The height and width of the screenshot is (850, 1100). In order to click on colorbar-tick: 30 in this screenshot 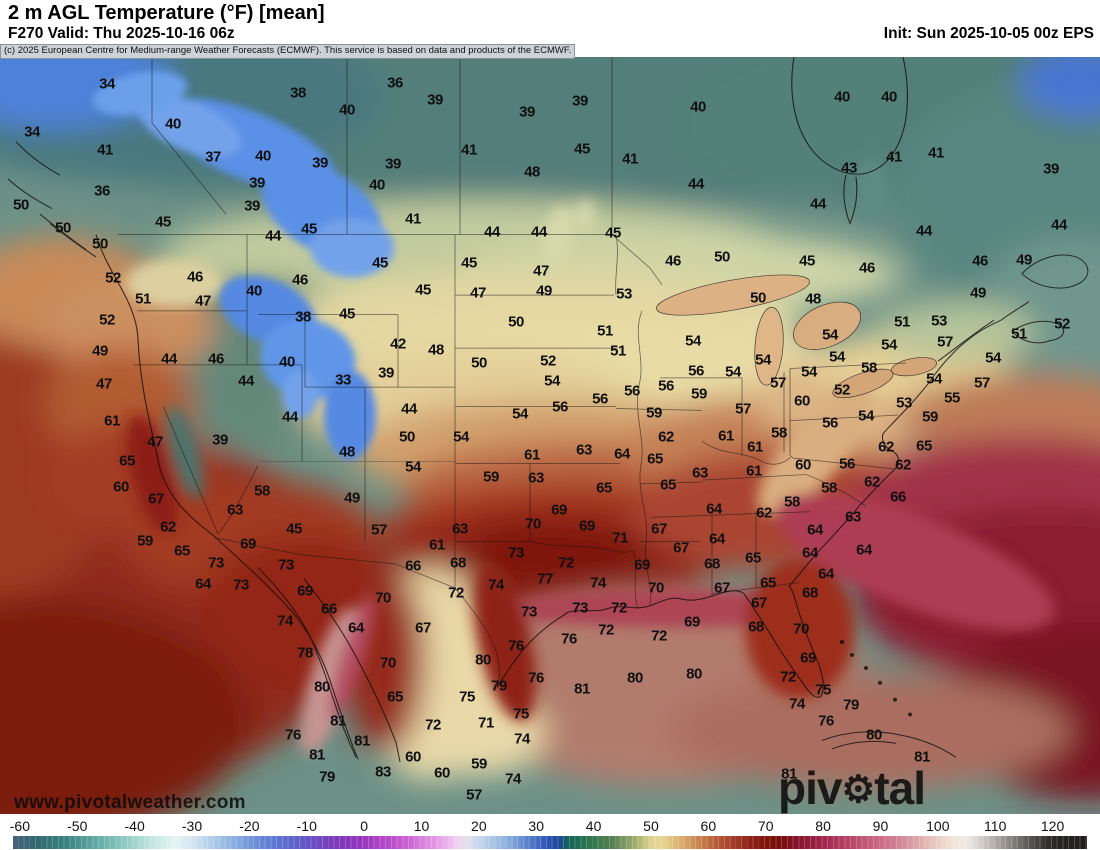, I will do `click(536, 826)`.